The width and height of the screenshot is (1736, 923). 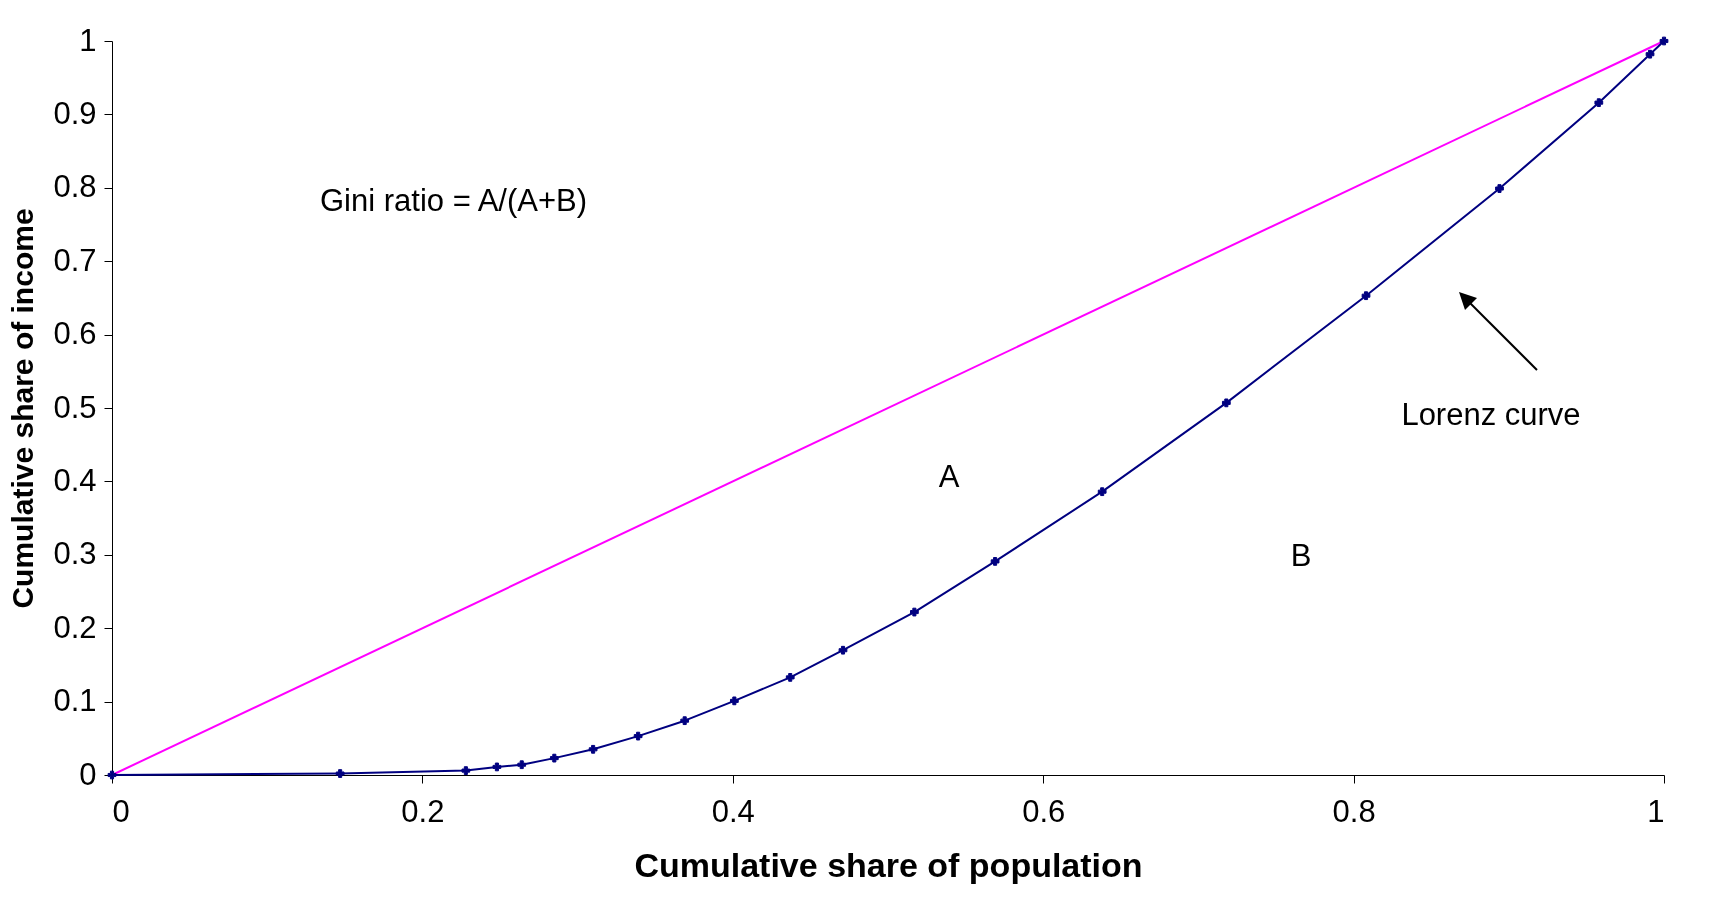 I want to click on y-tick-label: 0.7, so click(x=75, y=260).